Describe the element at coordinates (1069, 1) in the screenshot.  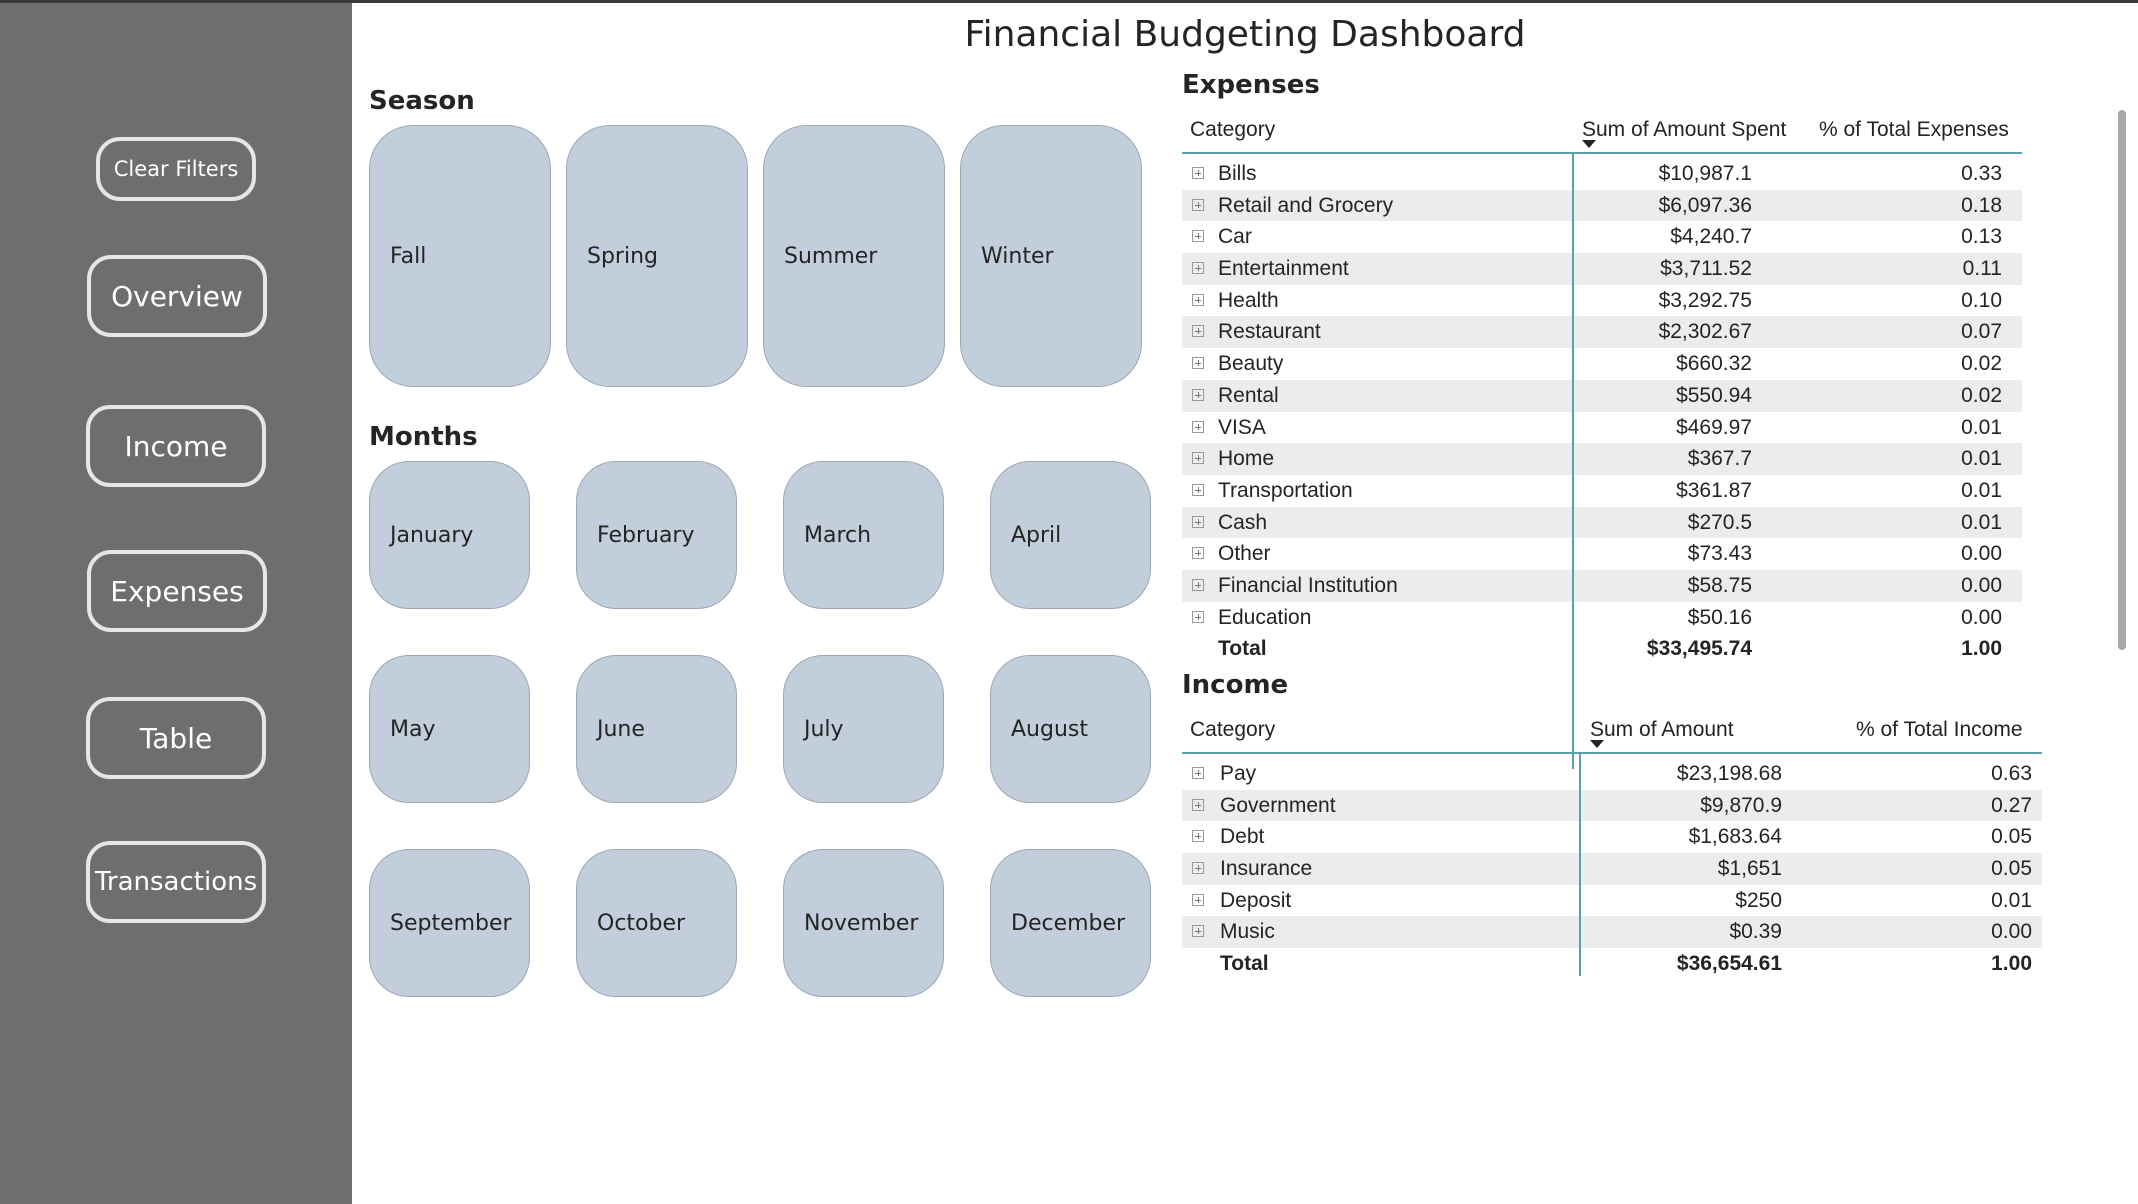
I see `top-border` at that location.